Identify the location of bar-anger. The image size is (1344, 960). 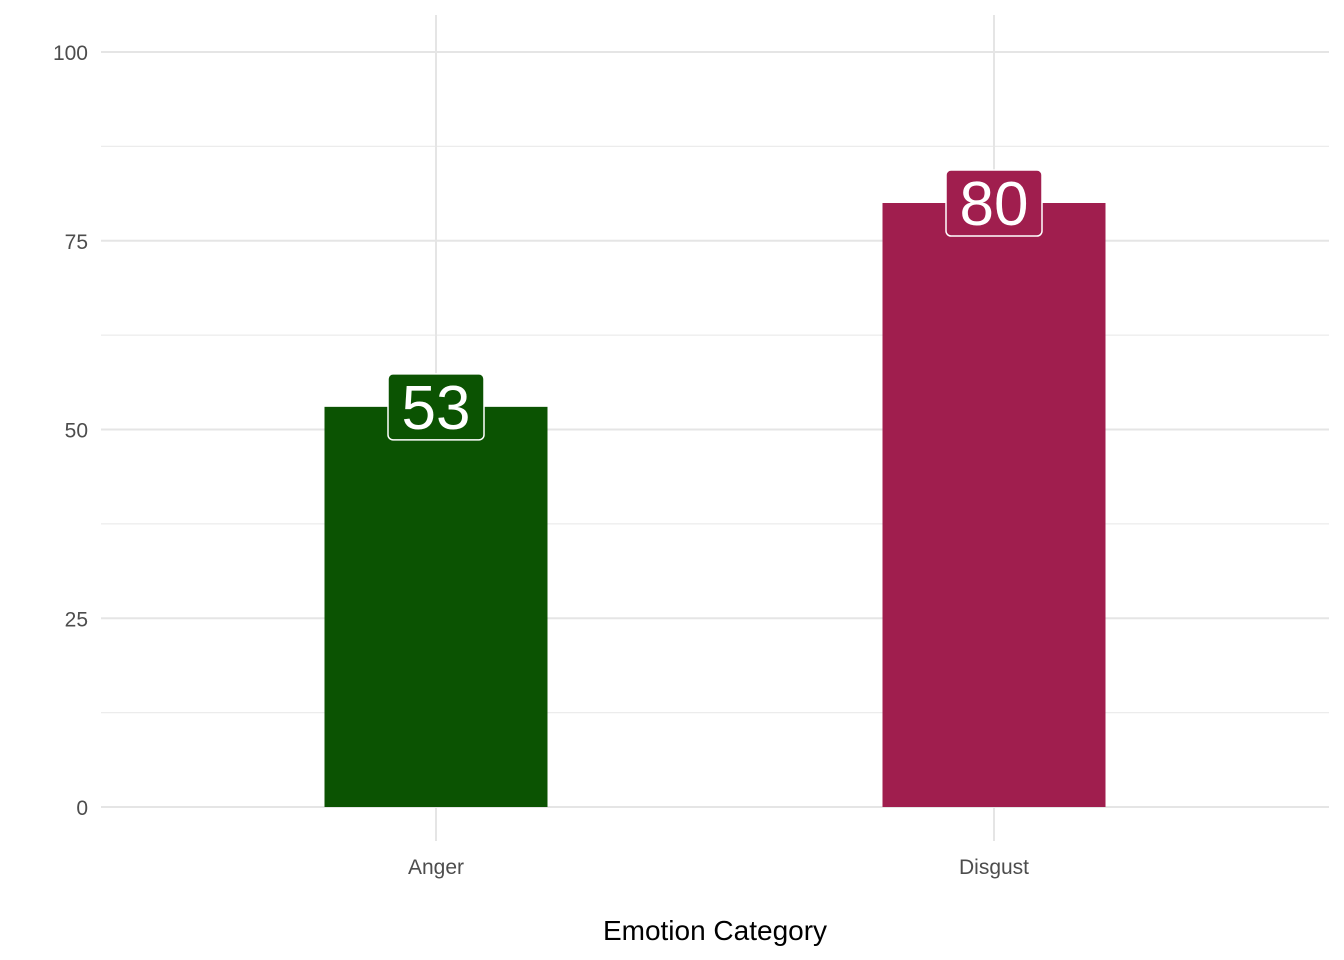
(436, 606).